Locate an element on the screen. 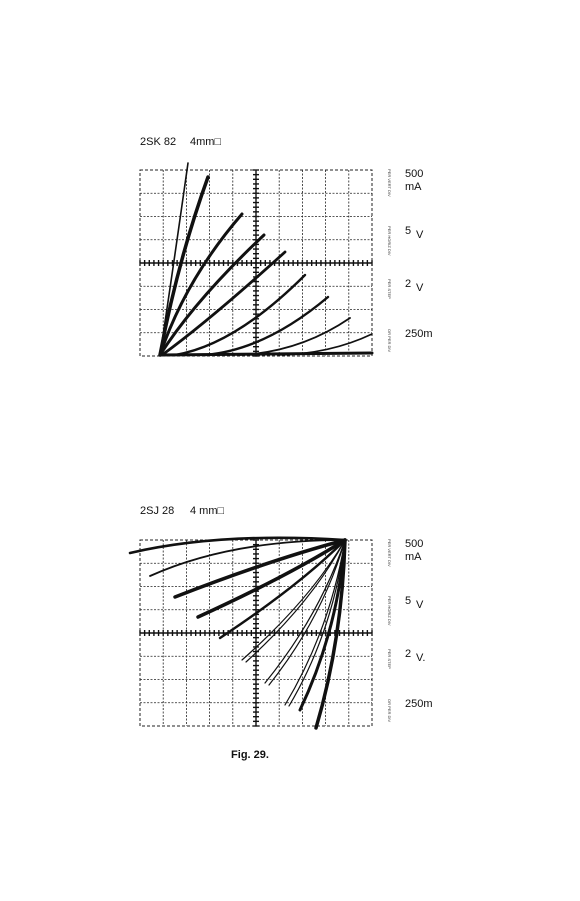 Image resolution: width=580 pixels, height=901 pixels. figure-size: 4mm□ is located at coordinates (205, 142).